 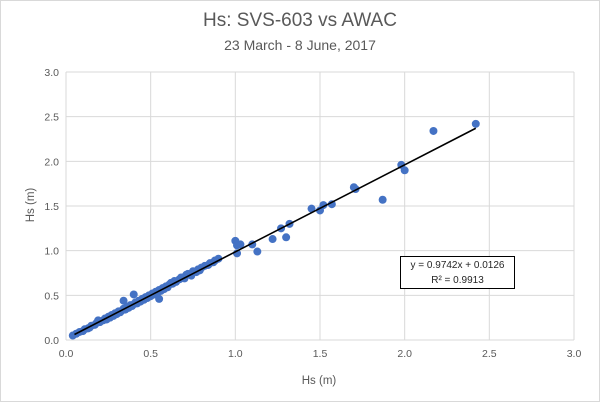 I want to click on x-tick-label: 2.5, so click(x=489, y=354).